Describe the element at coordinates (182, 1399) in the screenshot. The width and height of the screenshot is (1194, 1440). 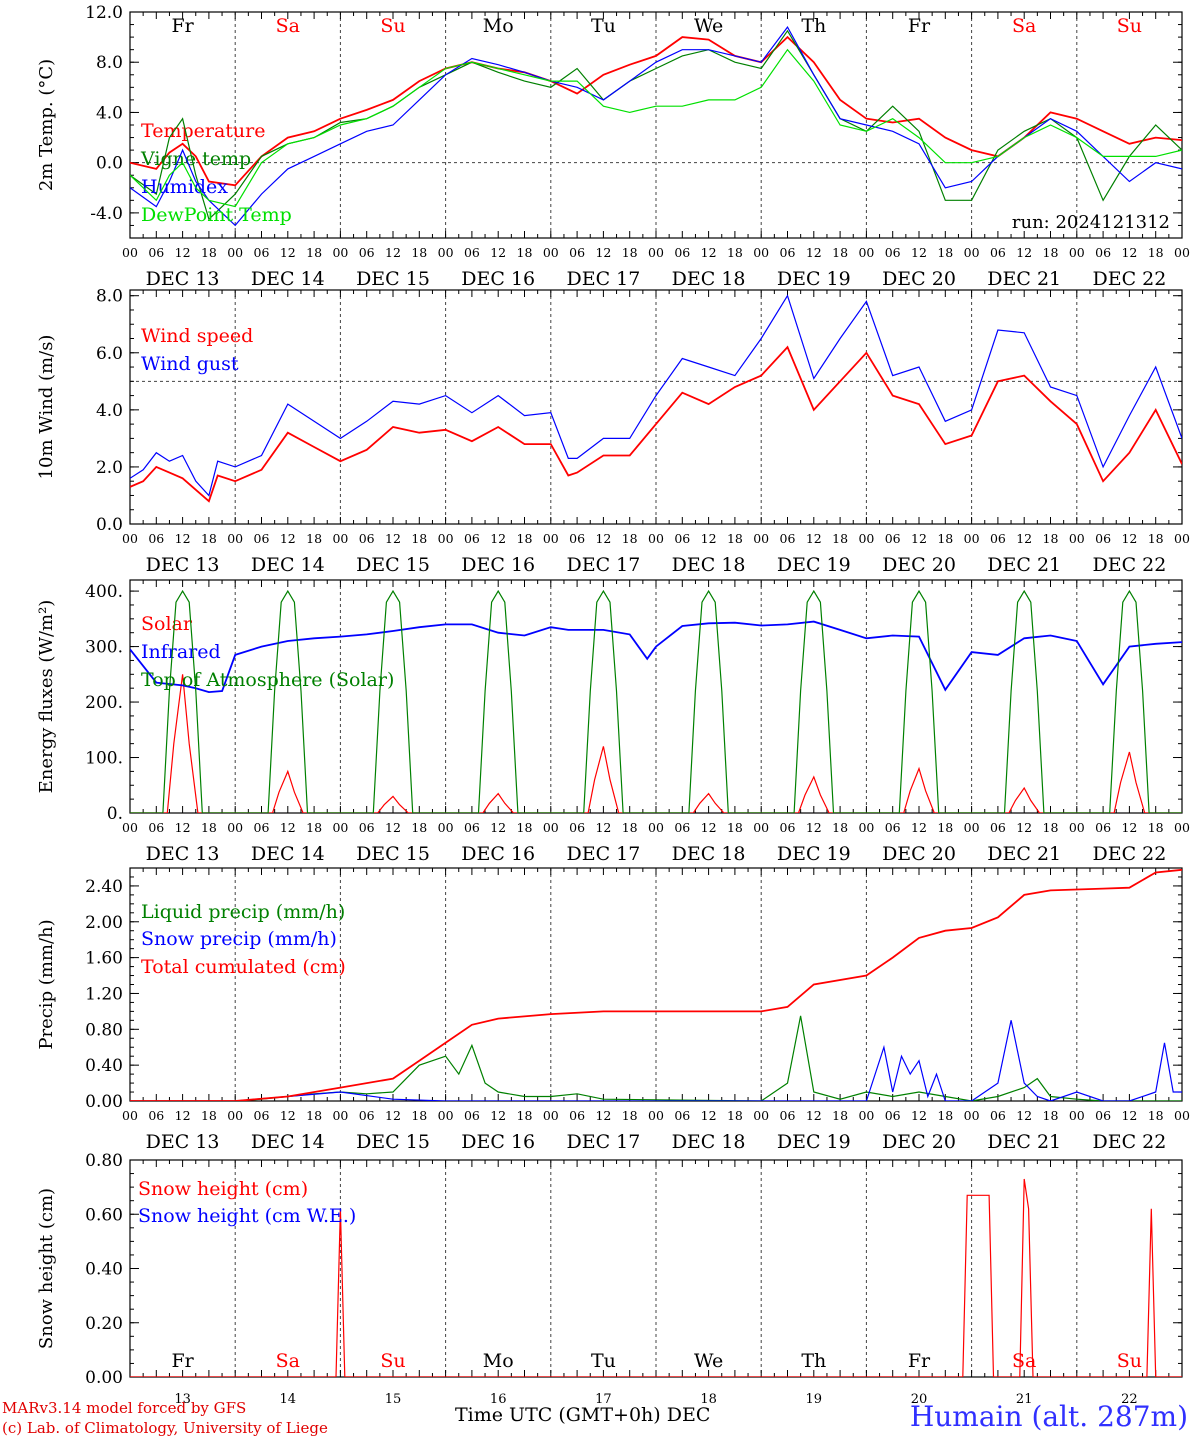
I see `day-number-label: 13` at that location.